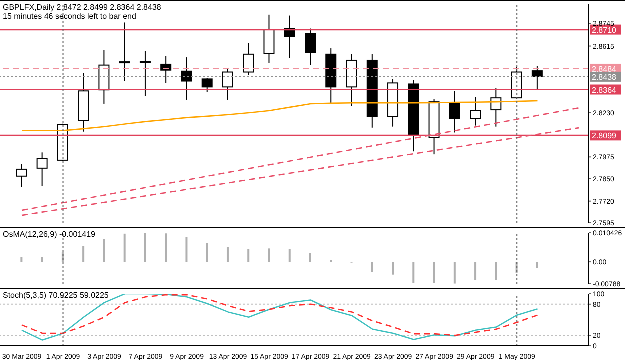  I want to click on text: 15 minutes 46 seconds left to bar end, so click(70, 16).